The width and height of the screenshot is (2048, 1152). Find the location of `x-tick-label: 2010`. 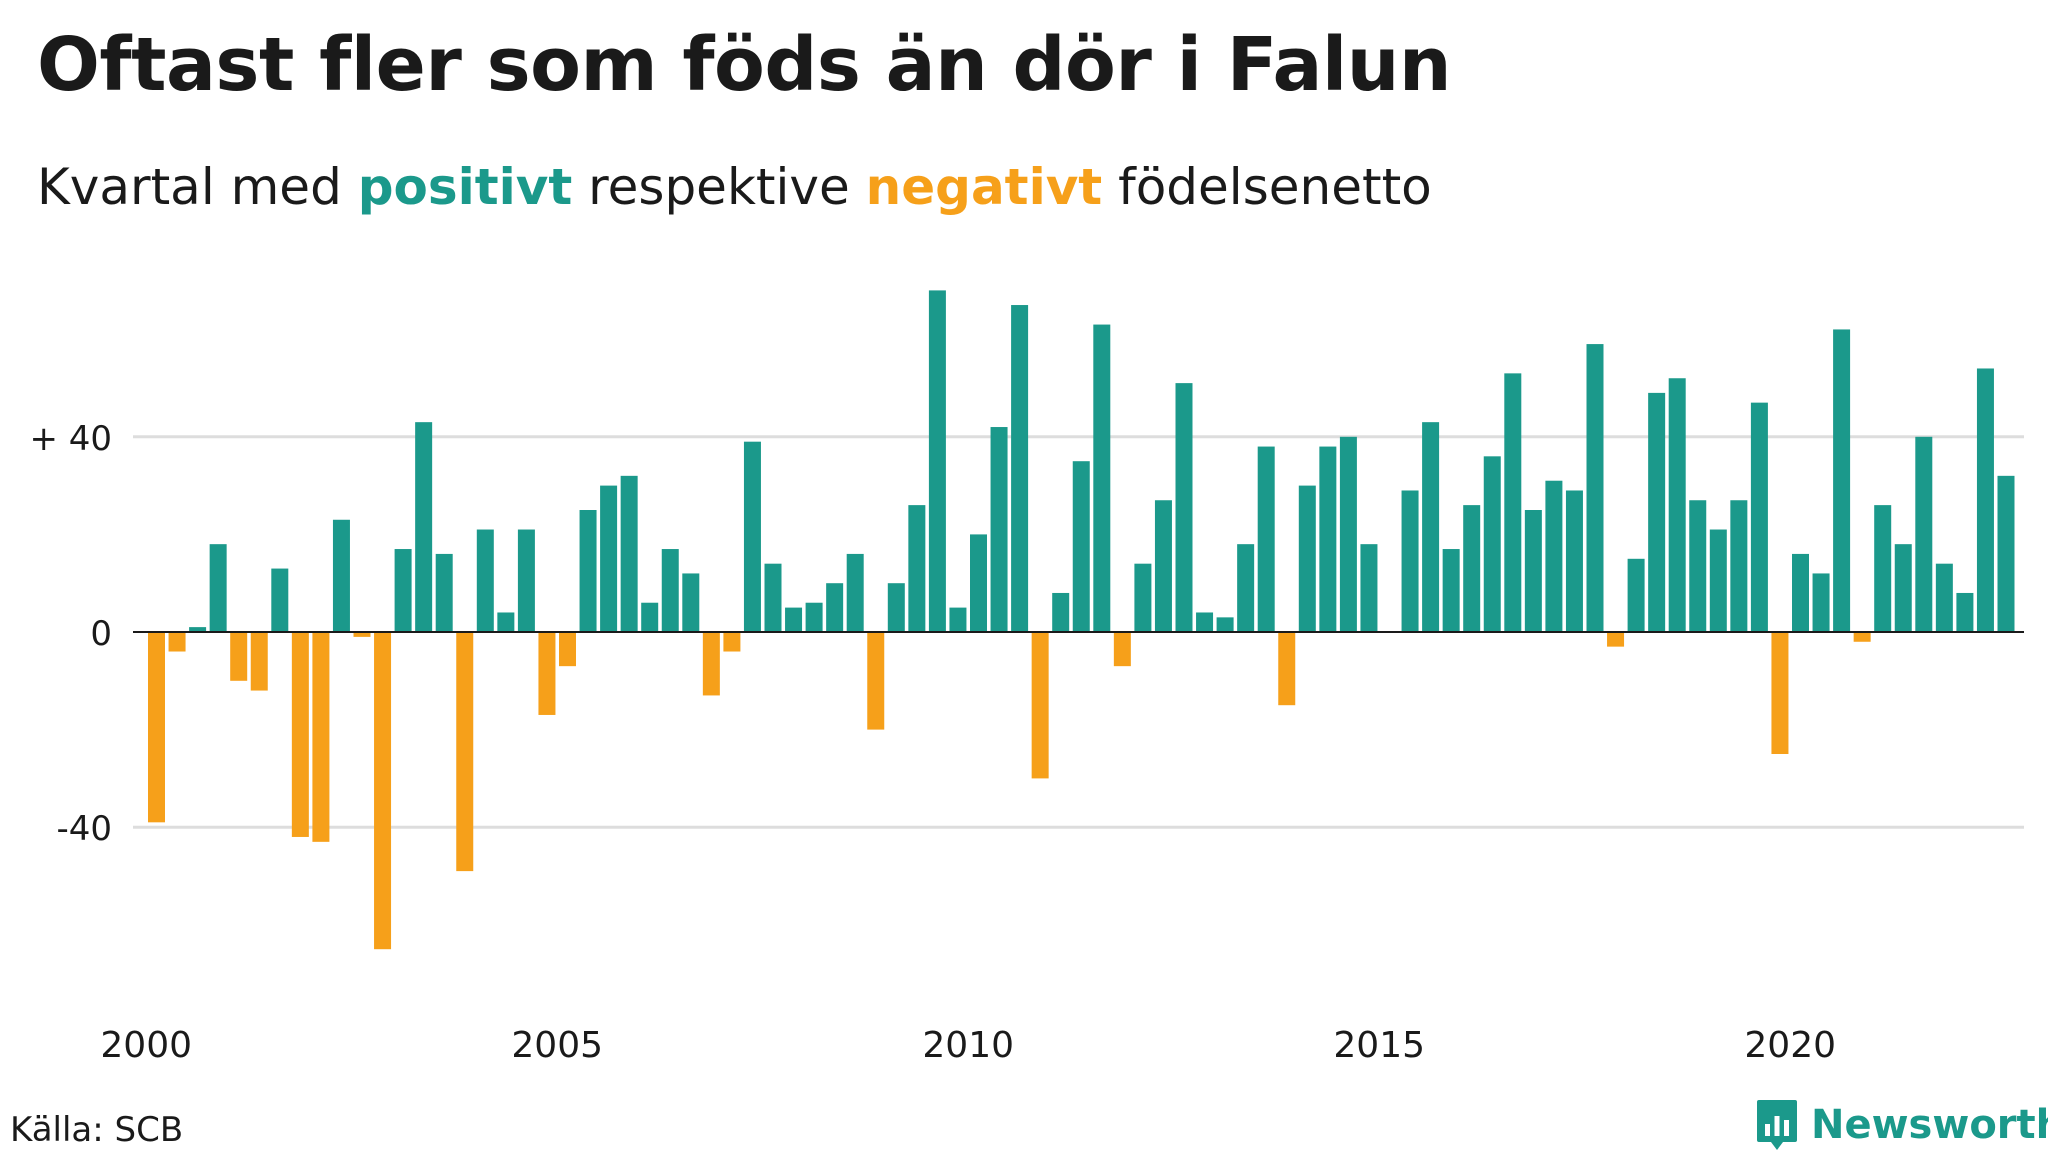

x-tick-label: 2010 is located at coordinates (968, 1045).